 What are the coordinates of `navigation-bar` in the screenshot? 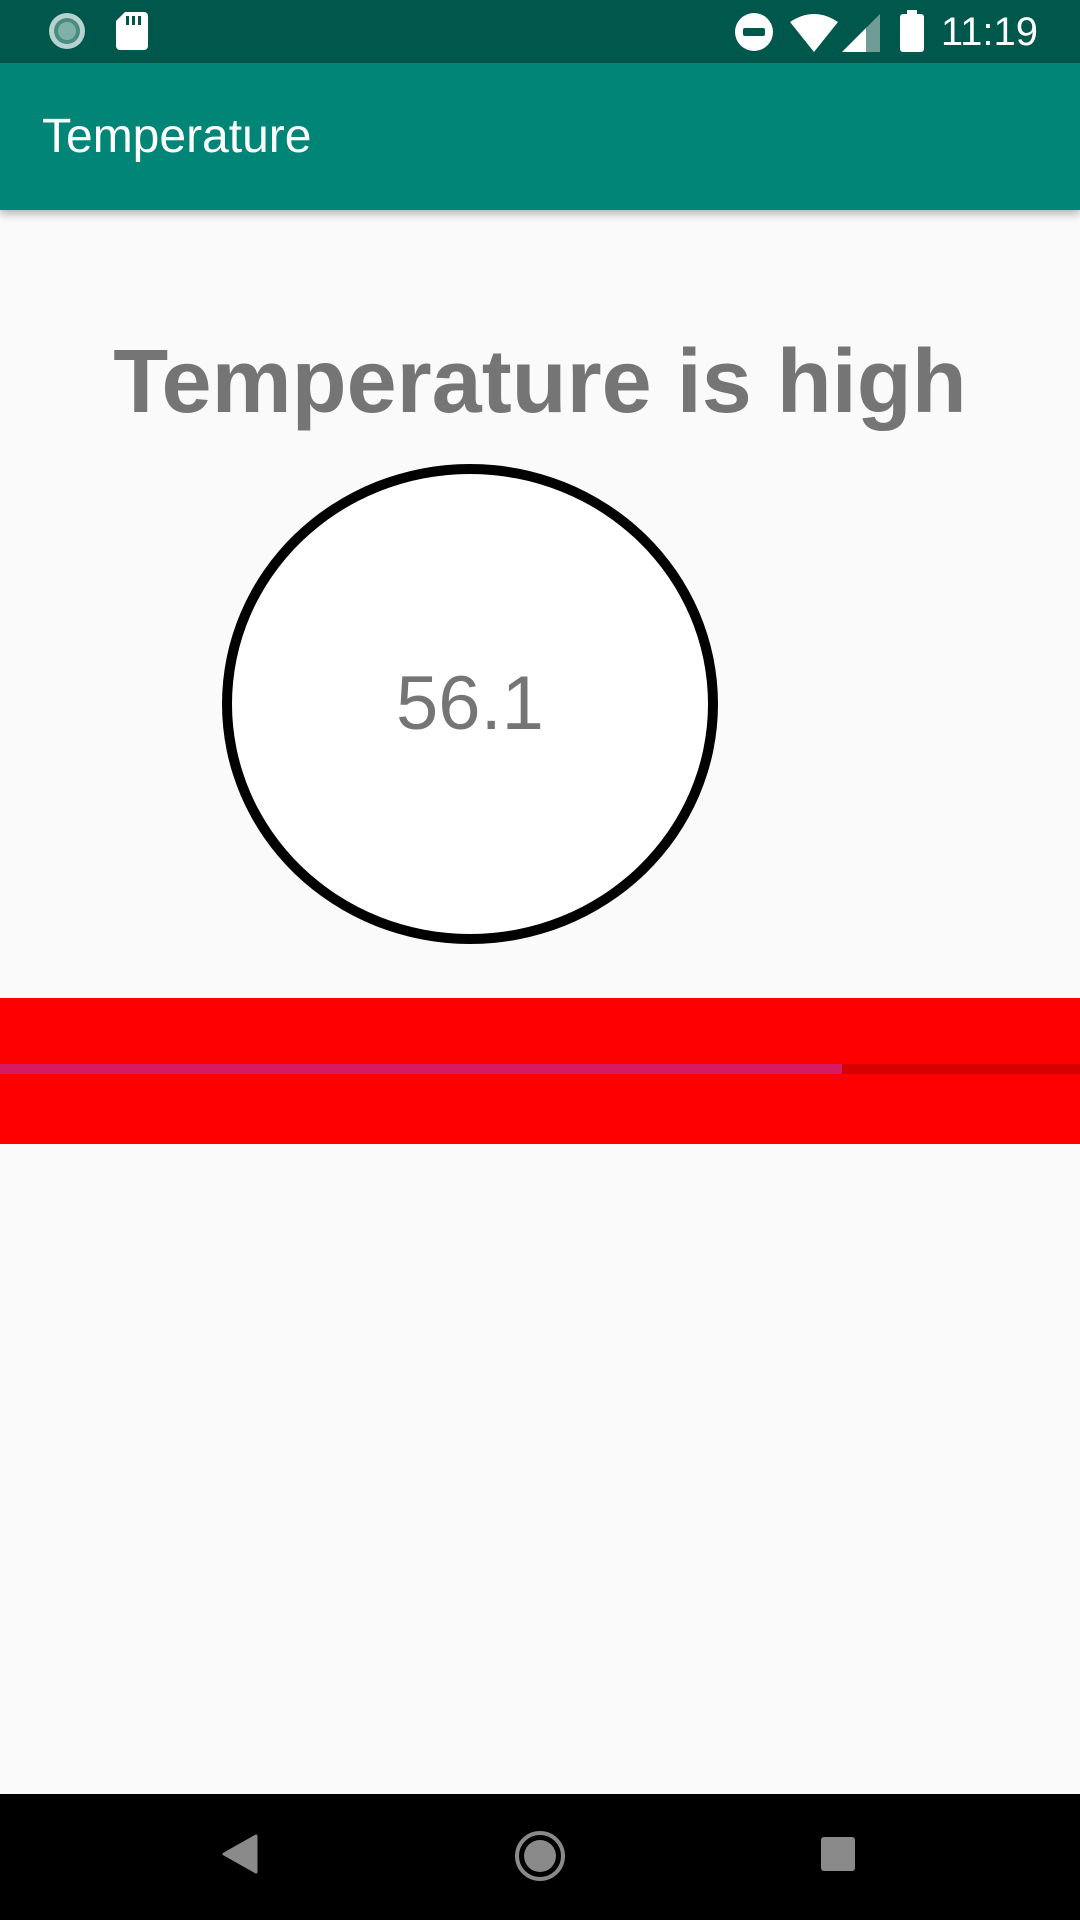 It's located at (540, 1857).